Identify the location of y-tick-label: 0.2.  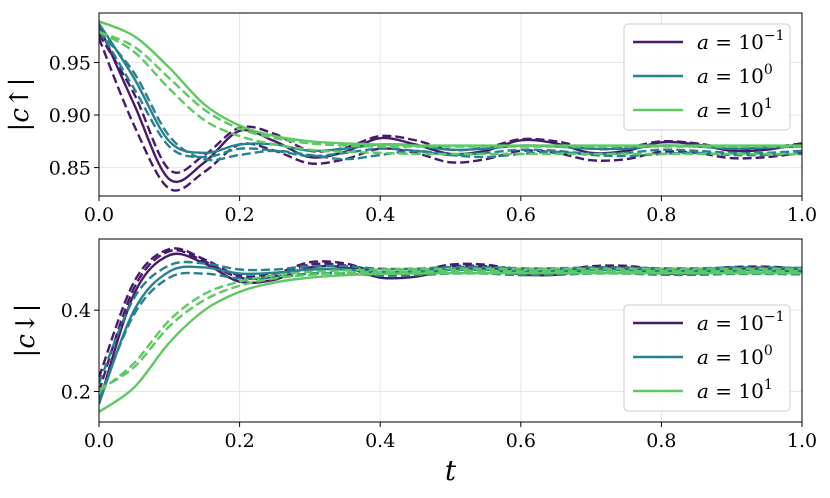
(76, 393).